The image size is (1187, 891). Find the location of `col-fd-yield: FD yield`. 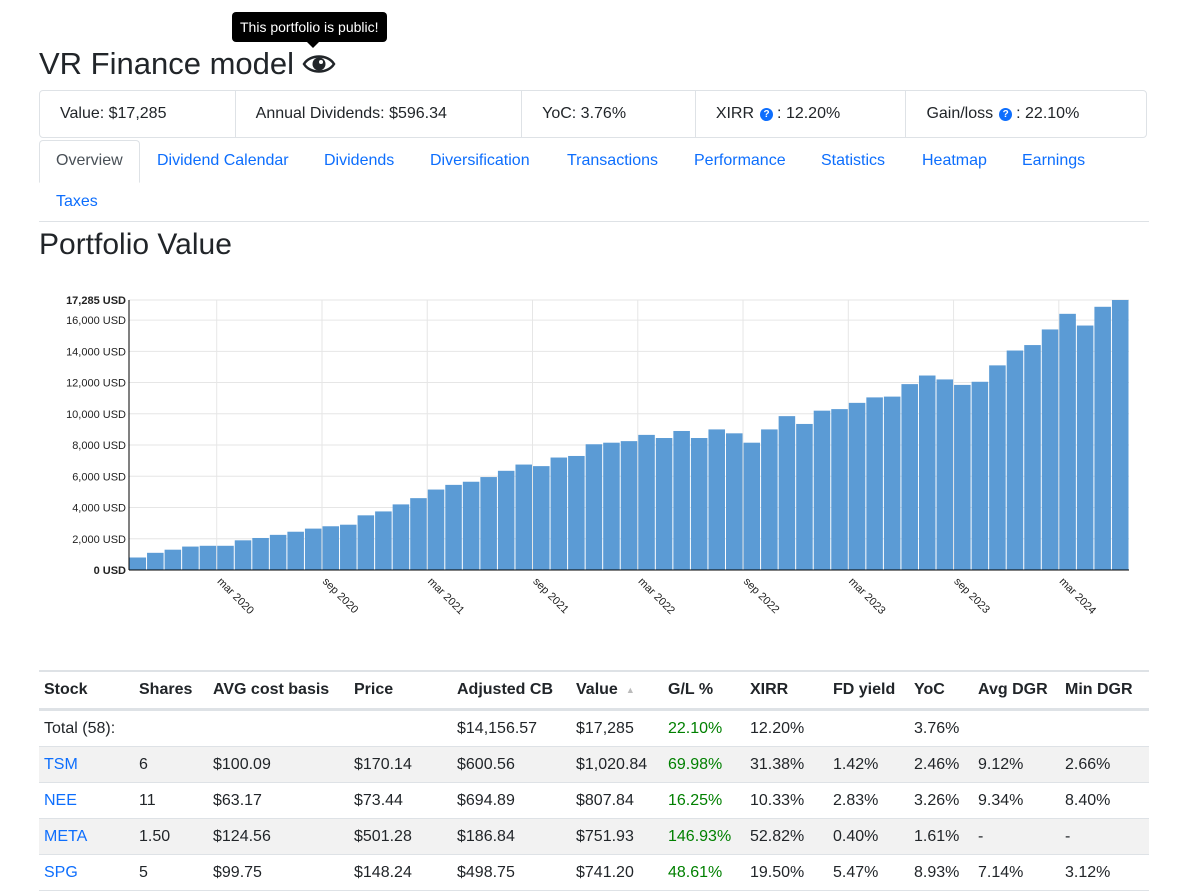

col-fd-yield: FD yield is located at coordinates (868, 690).